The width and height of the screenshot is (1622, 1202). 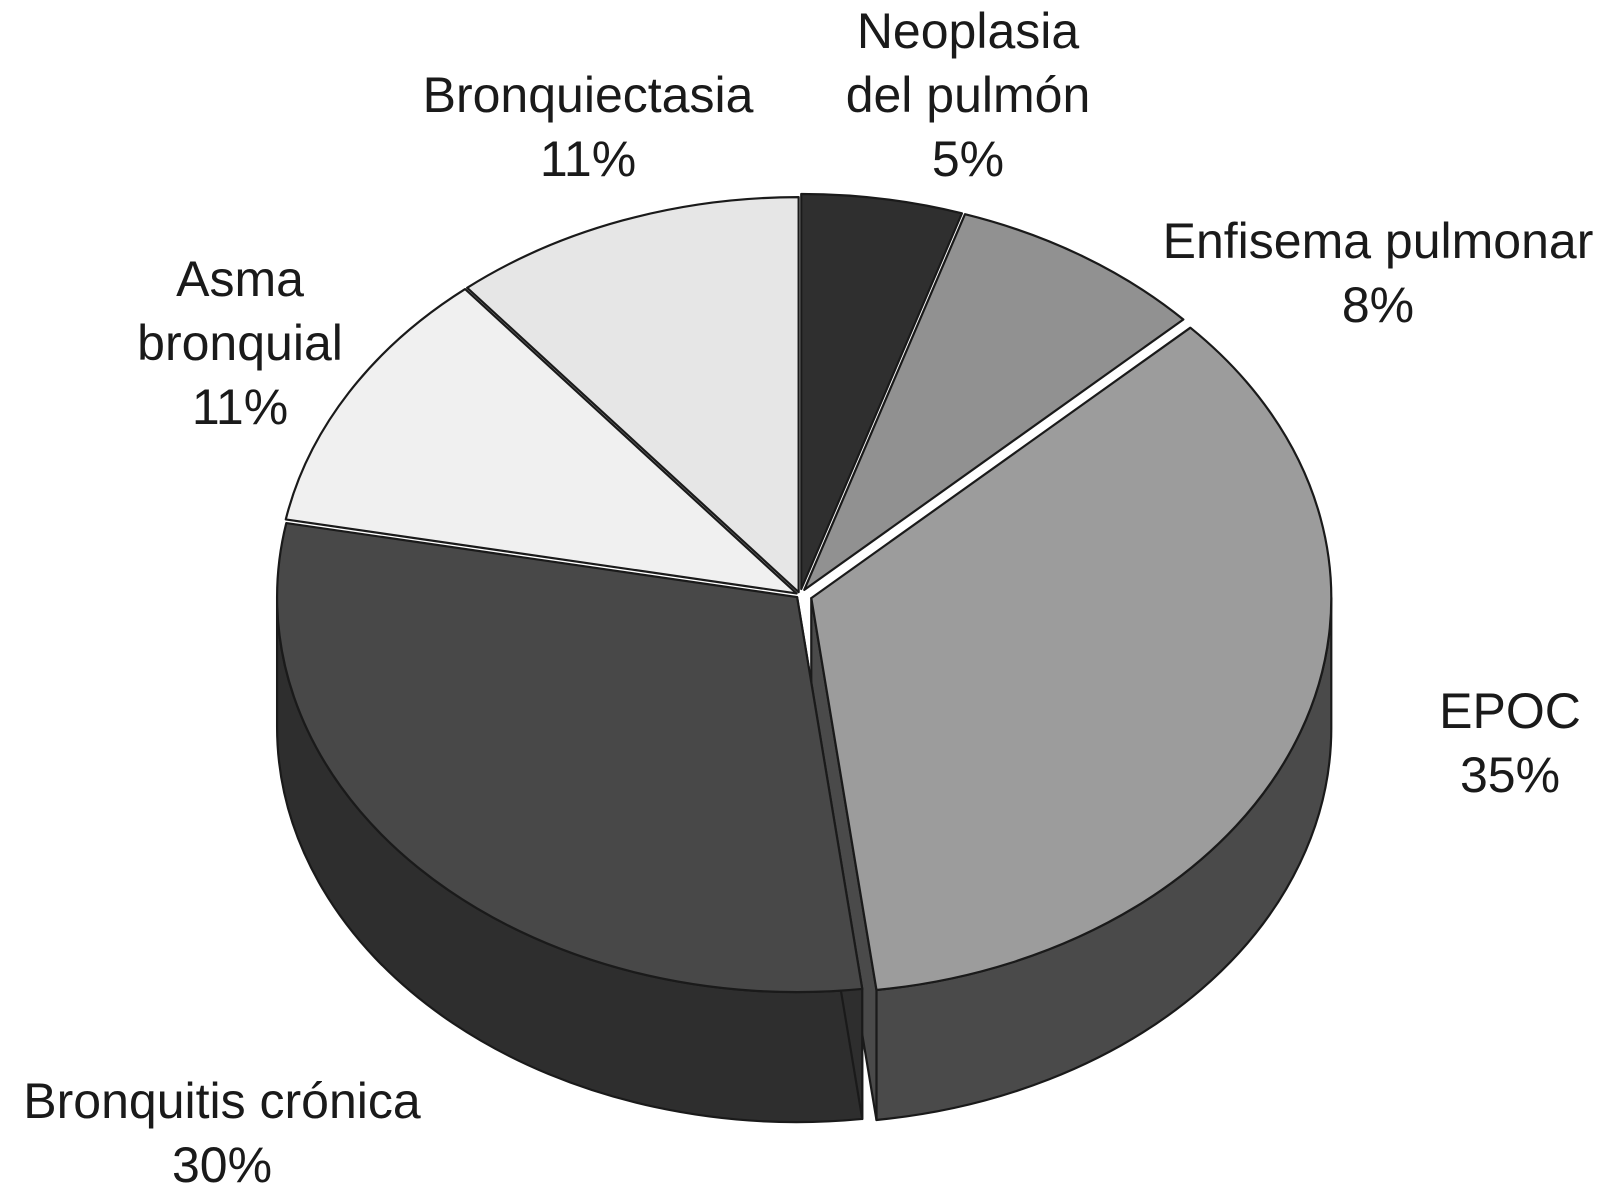 What do you see at coordinates (222, 1101) in the screenshot?
I see `pie-label-line-3-0: Bronquitis crónica` at bounding box center [222, 1101].